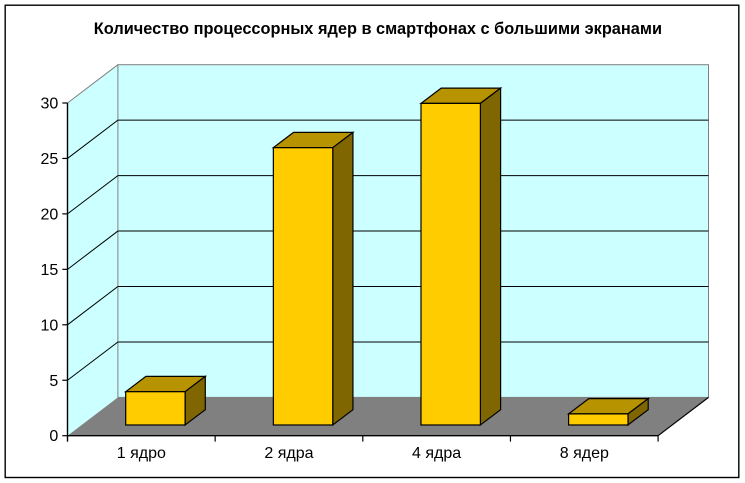 The image size is (745, 483). I want to click on svg-text: 15, so click(50, 270).